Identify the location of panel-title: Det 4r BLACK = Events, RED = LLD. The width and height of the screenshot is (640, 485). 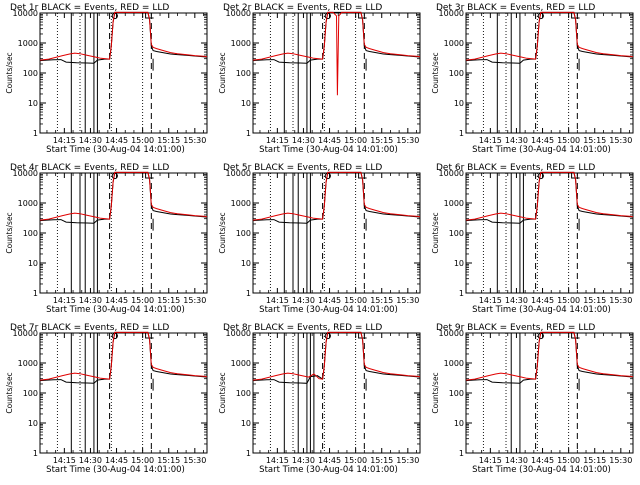
(89, 168).